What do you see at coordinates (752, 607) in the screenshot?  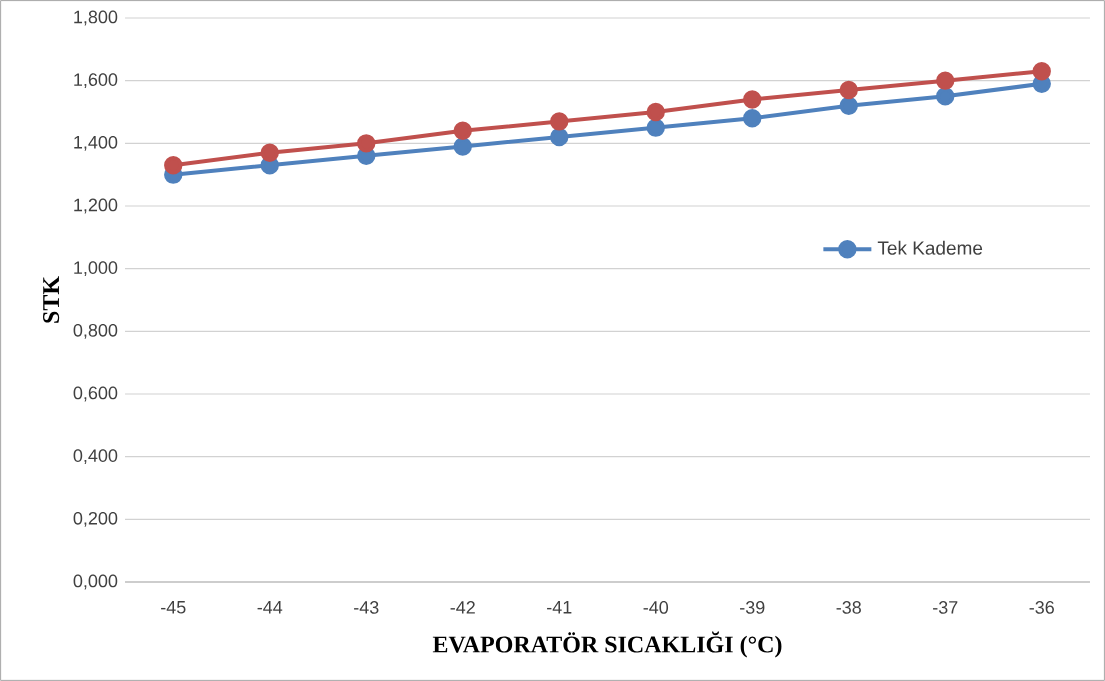 I see `x-tick-label: -39` at bounding box center [752, 607].